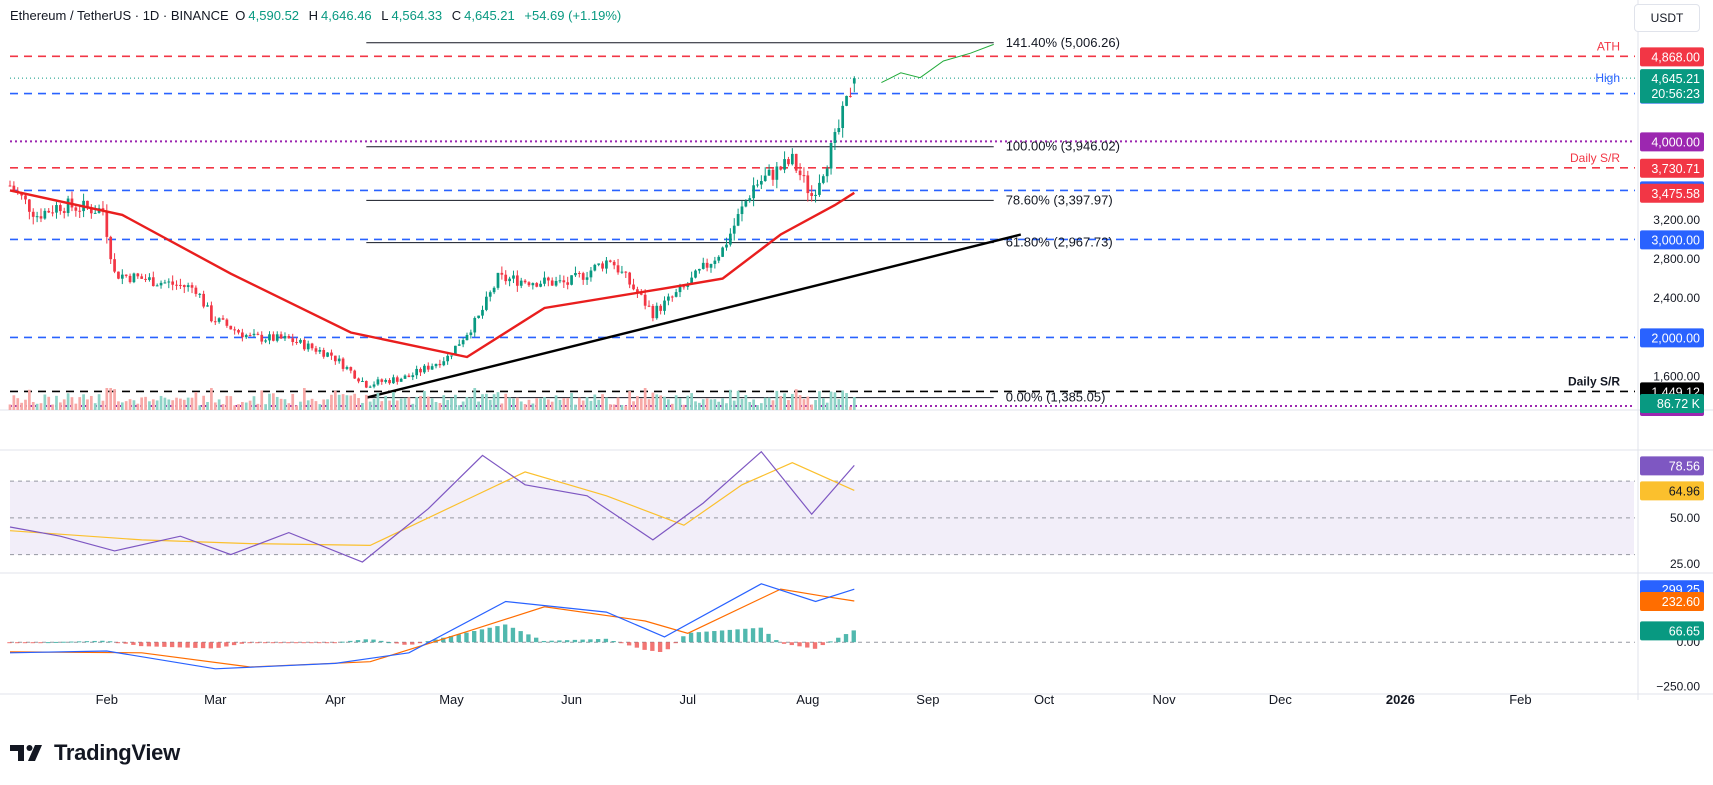 Image resolution: width=1713 pixels, height=785 pixels. Describe the element at coordinates (119, 15) in the screenshot. I see `symbol-name: Ethereum / TetherUS · 1D · BINANCE` at that location.